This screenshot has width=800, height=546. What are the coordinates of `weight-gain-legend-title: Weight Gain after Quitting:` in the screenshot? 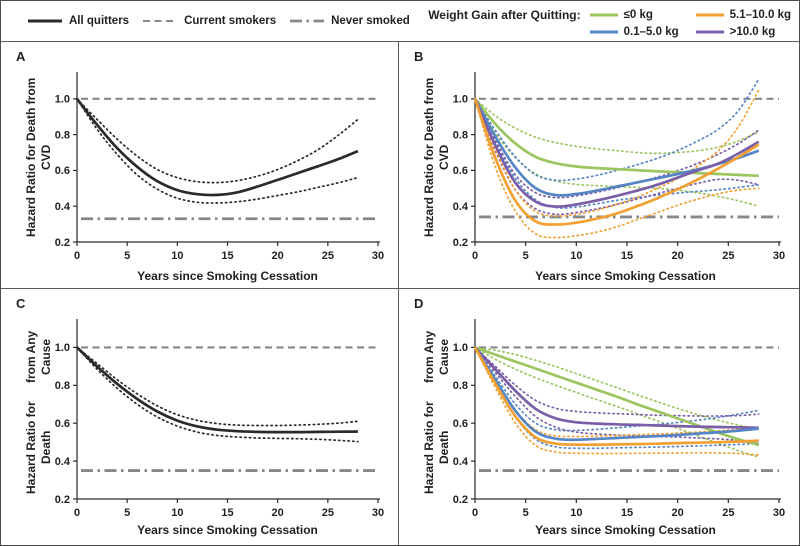 It's located at (504, 14).